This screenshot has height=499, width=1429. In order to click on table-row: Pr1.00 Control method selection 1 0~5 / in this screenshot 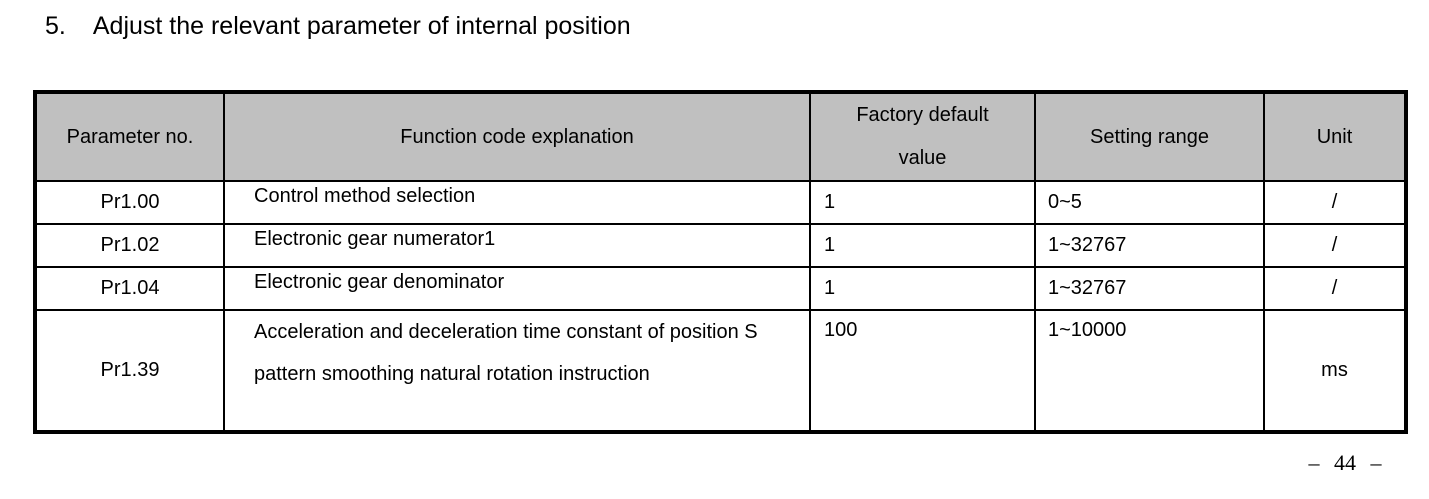, I will do `click(720, 202)`.